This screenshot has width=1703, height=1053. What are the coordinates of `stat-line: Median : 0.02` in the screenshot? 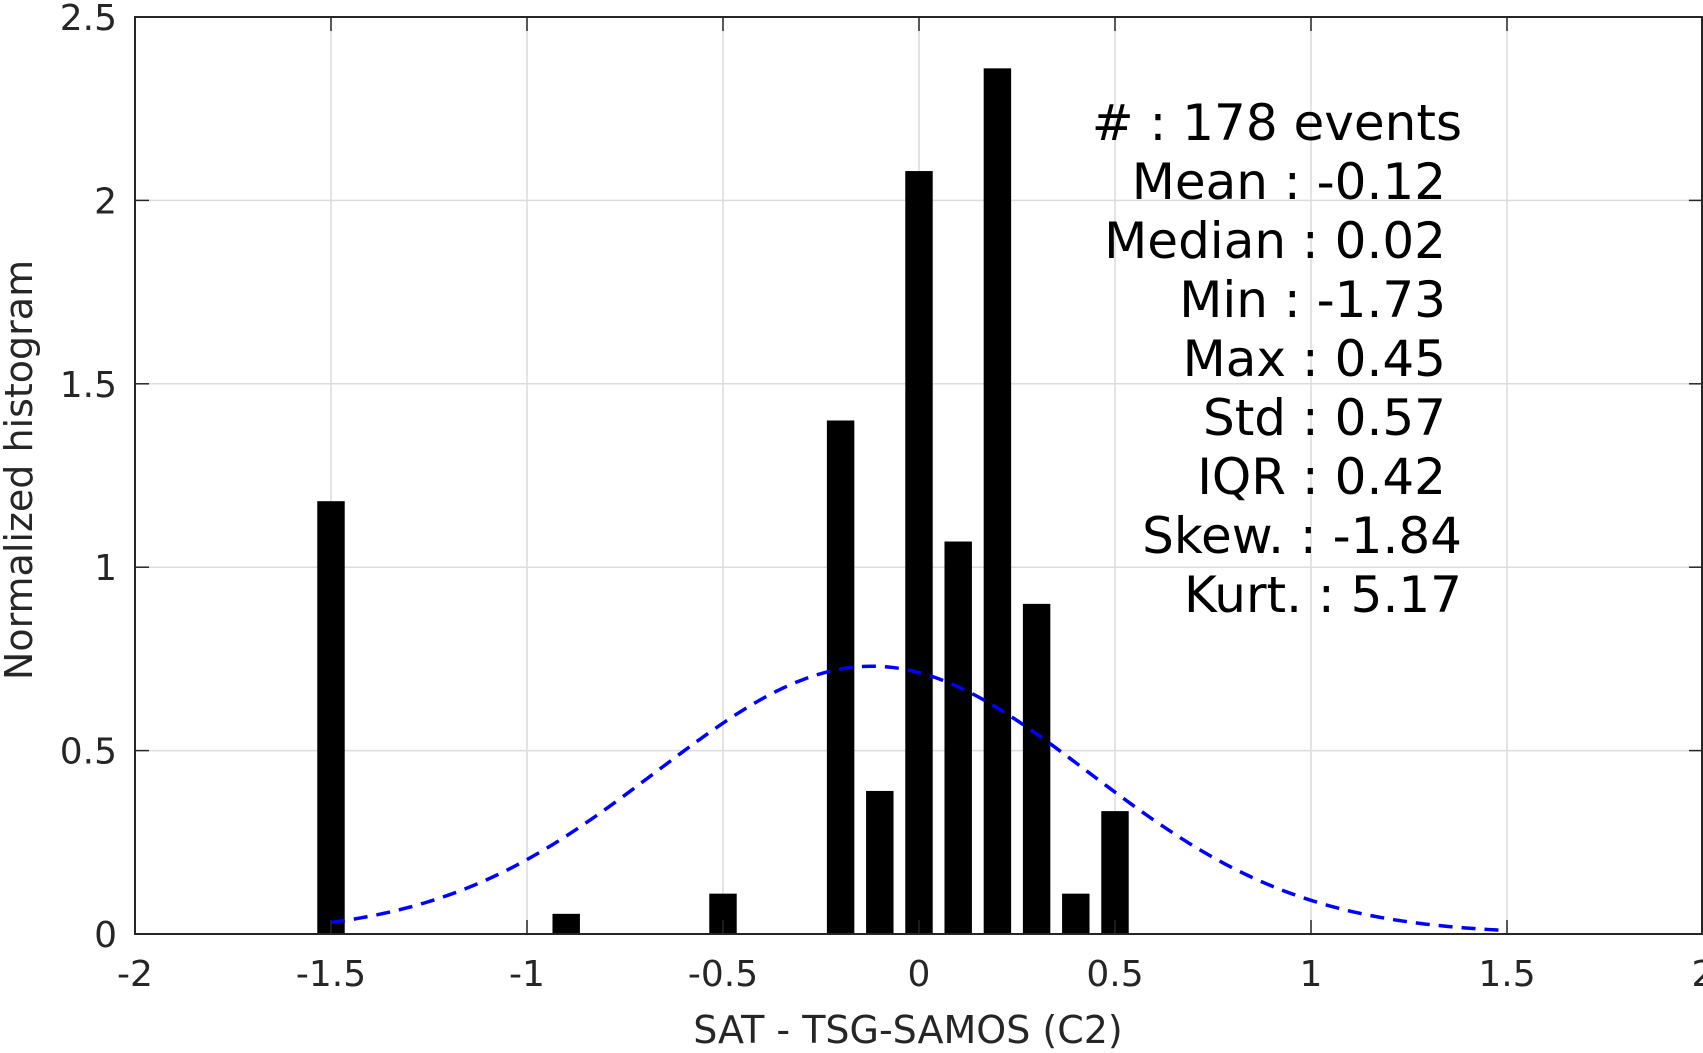 It's located at (1275, 241).